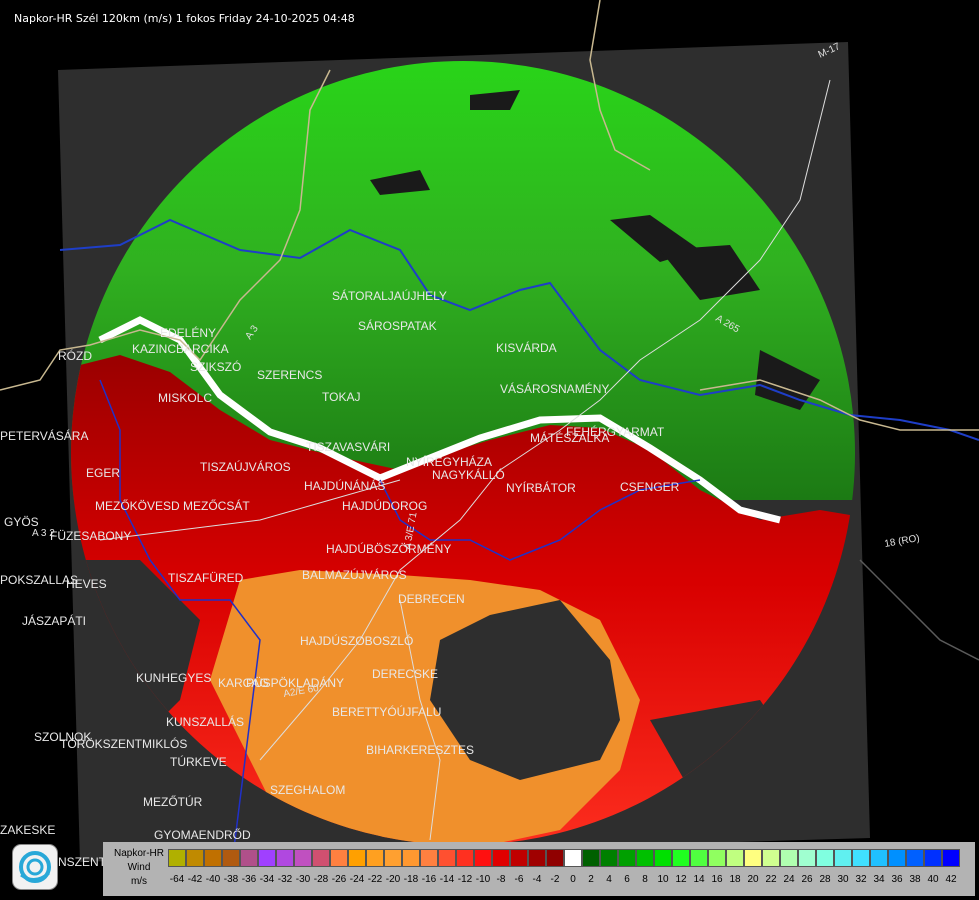 The image size is (979, 900). Describe the element at coordinates (879, 879) in the screenshot. I see `legend-tick-label: 34` at that location.